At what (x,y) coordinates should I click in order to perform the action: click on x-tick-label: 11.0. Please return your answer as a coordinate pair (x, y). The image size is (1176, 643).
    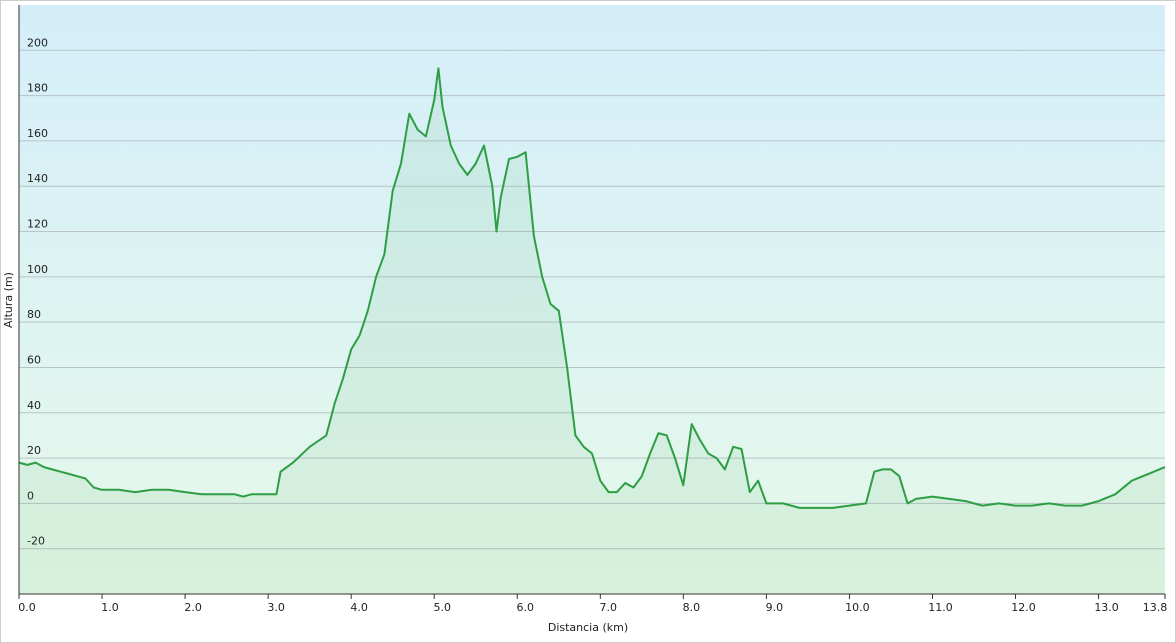
    Looking at the image, I should click on (940, 607).